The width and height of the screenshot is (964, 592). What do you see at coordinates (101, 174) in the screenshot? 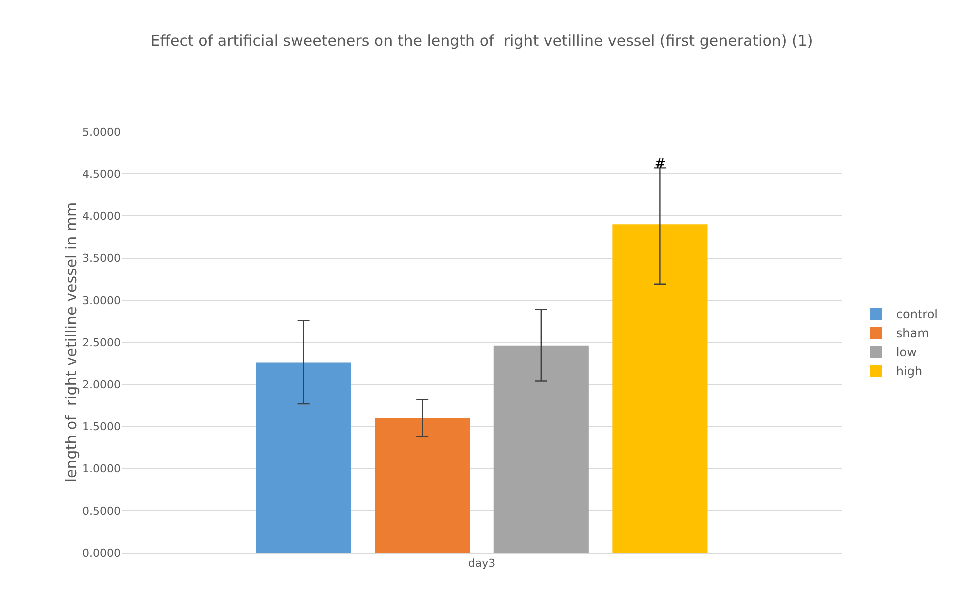
I see `y-tick-label: 4.5000` at bounding box center [101, 174].